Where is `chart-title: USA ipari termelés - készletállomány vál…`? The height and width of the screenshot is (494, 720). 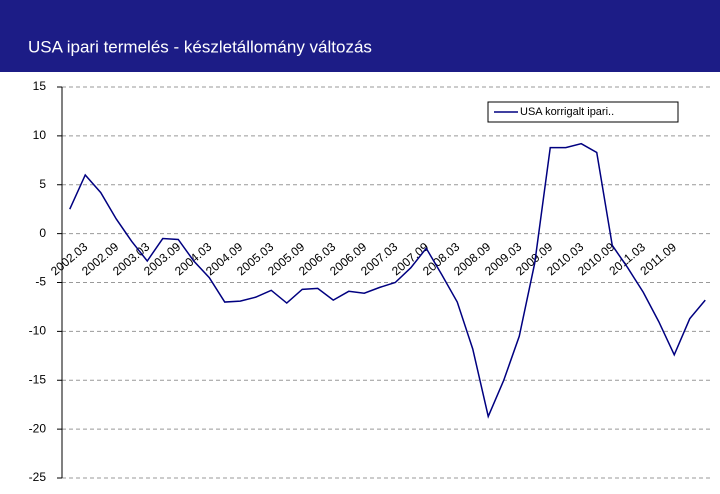
chart-title: USA ipari termelés - készletállomány vál… is located at coordinates (200, 46).